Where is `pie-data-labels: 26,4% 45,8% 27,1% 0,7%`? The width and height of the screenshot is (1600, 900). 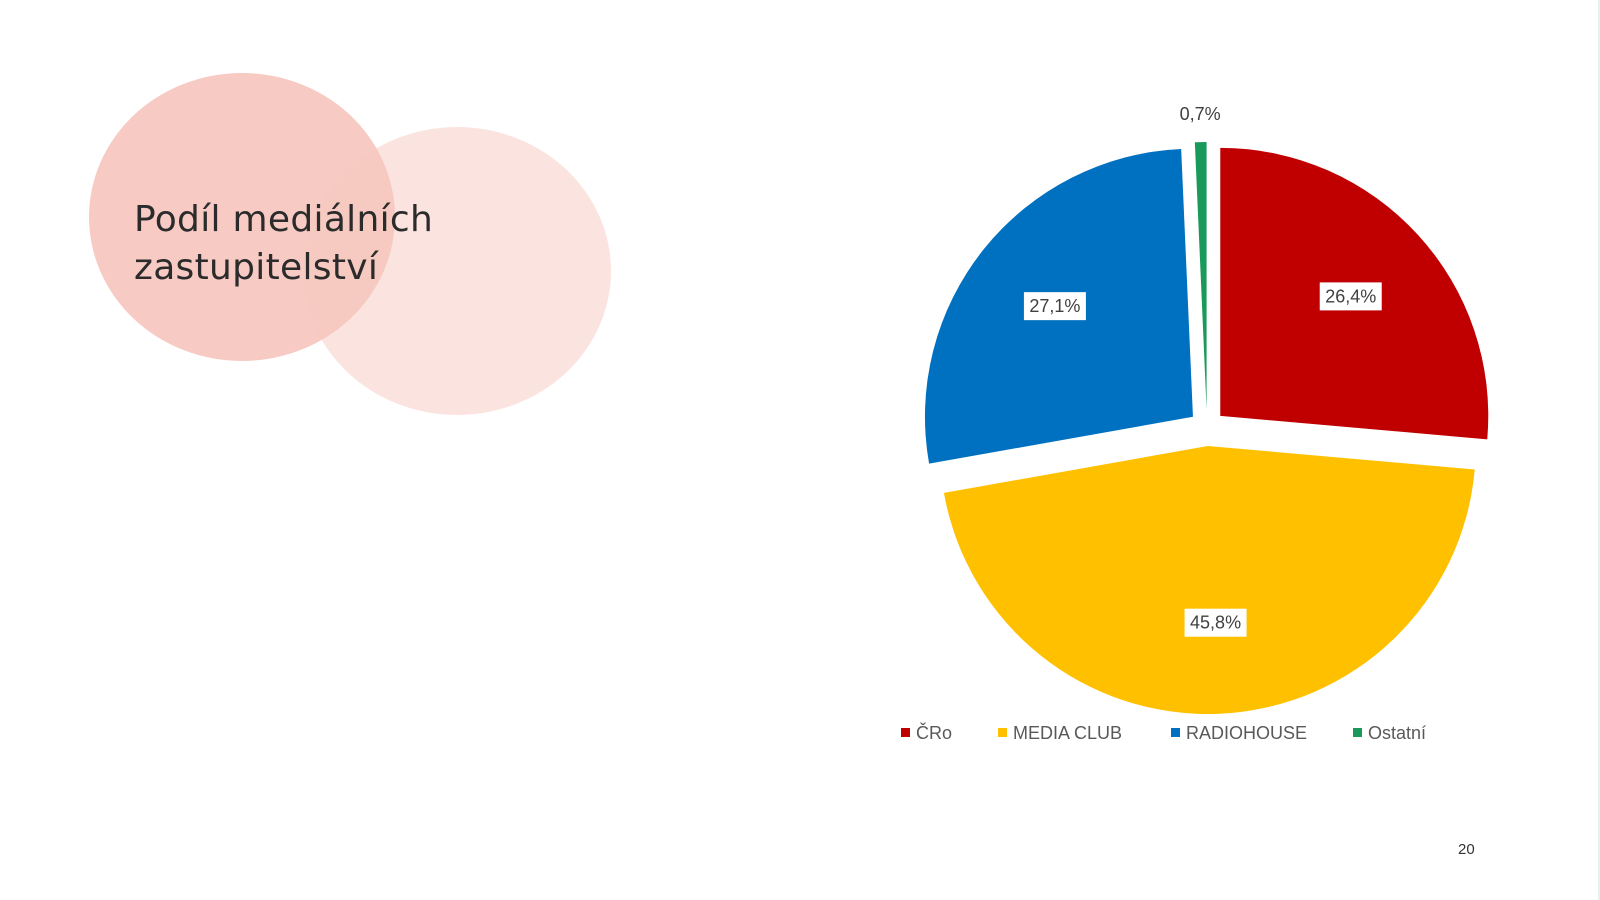
pie-data-labels: 26,4% 45,8% 27,1% 0,7% is located at coordinates (1202, 370).